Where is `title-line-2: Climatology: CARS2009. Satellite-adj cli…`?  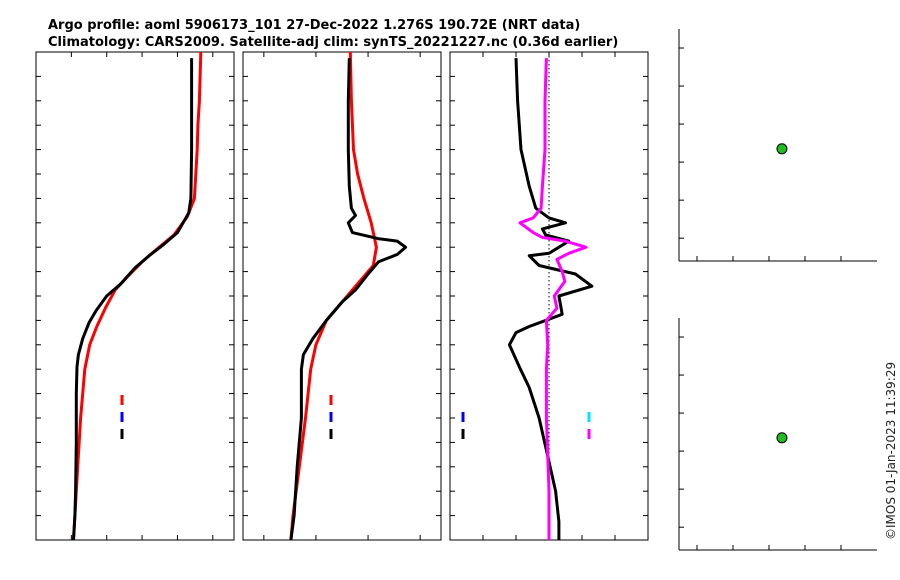 title-line-2: Climatology: CARS2009. Satellite-adj cli… is located at coordinates (333, 42).